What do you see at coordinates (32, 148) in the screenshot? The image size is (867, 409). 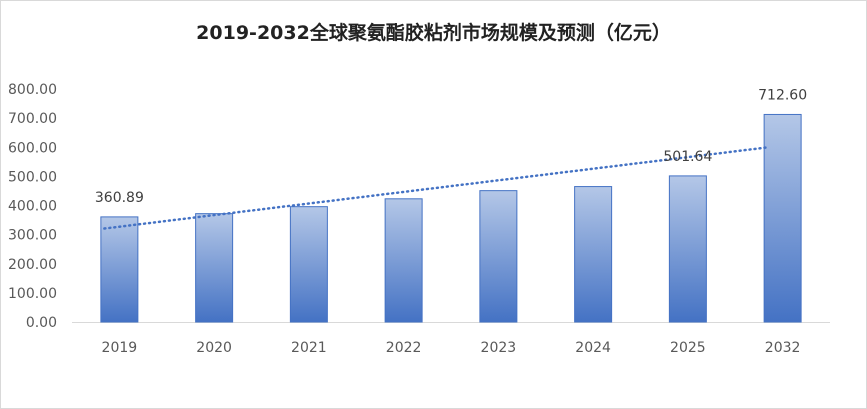 I see `y-tick-label: 600.00` at bounding box center [32, 148].